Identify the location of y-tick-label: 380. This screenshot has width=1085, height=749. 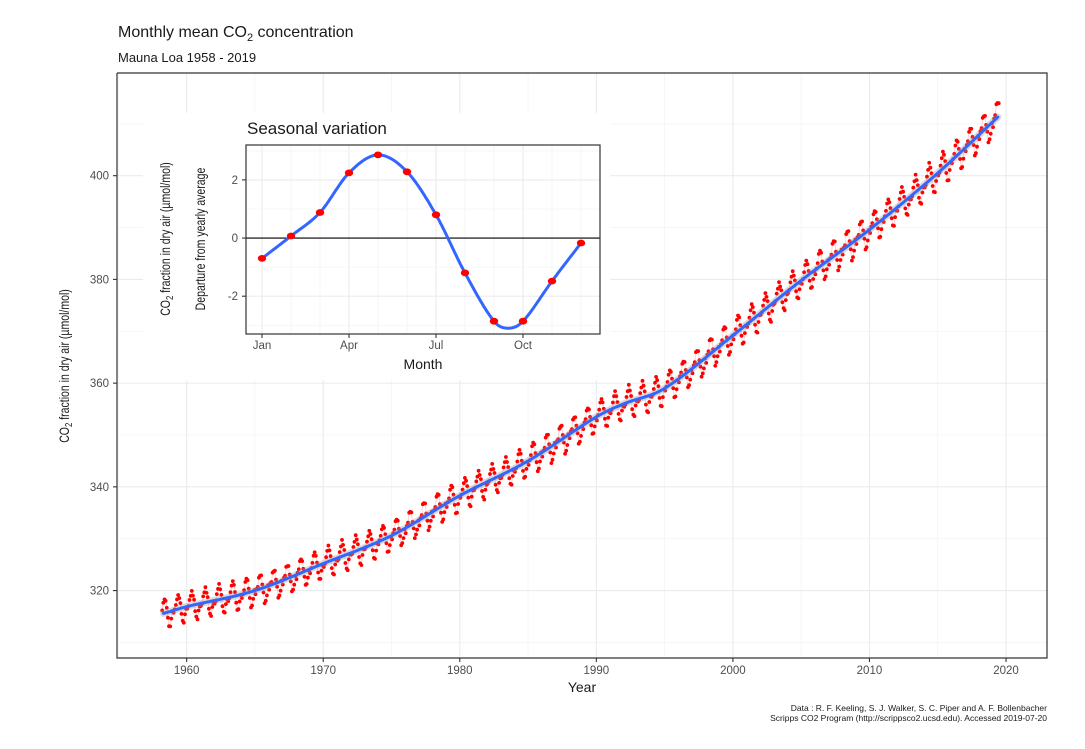
(99, 280).